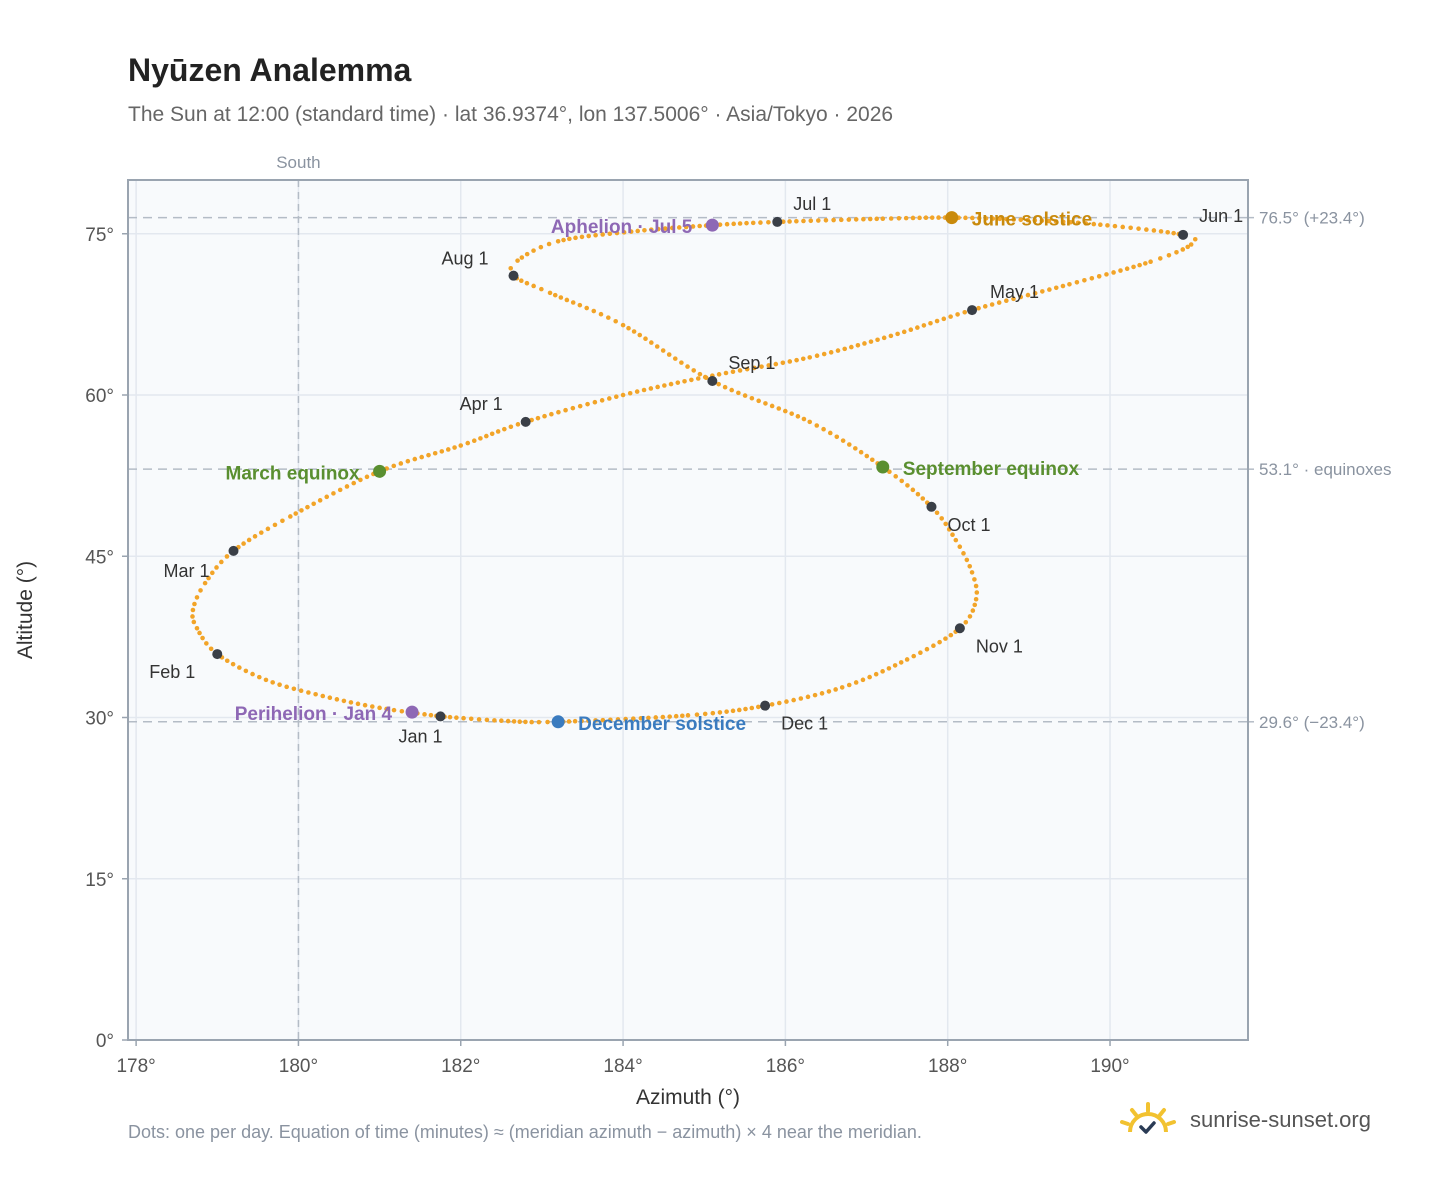 This screenshot has height=1188, width=1448. I want to click on brand: sunrise-sunset.org, so click(1245, 1120).